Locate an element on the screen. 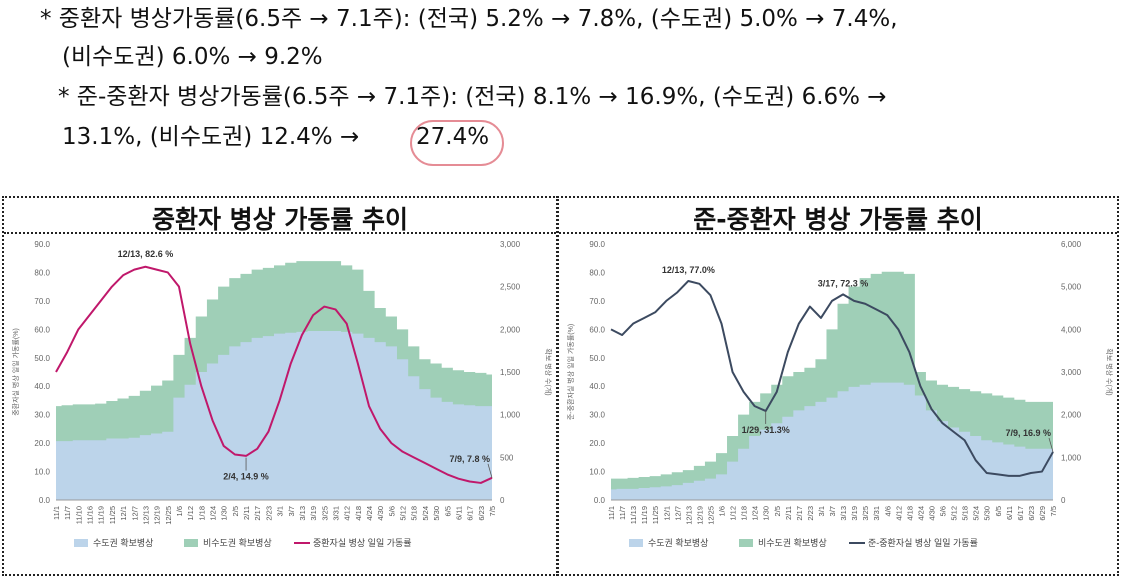 This screenshot has width=1125, height=581. note-icu-line2: (비수도권) 6.0% → 9.2% is located at coordinates (192, 57).